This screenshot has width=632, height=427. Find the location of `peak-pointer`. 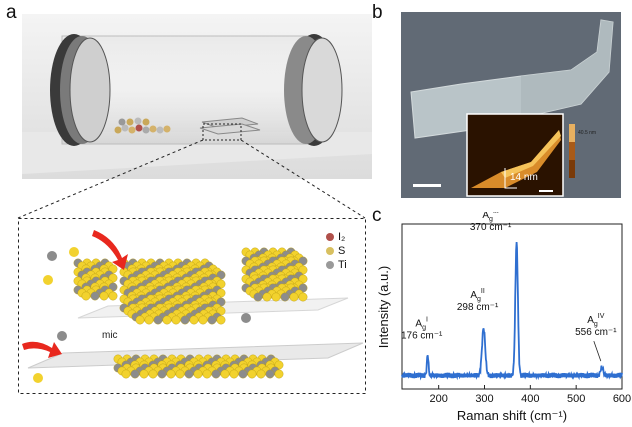

peak-pointer is located at coordinates (597, 351).